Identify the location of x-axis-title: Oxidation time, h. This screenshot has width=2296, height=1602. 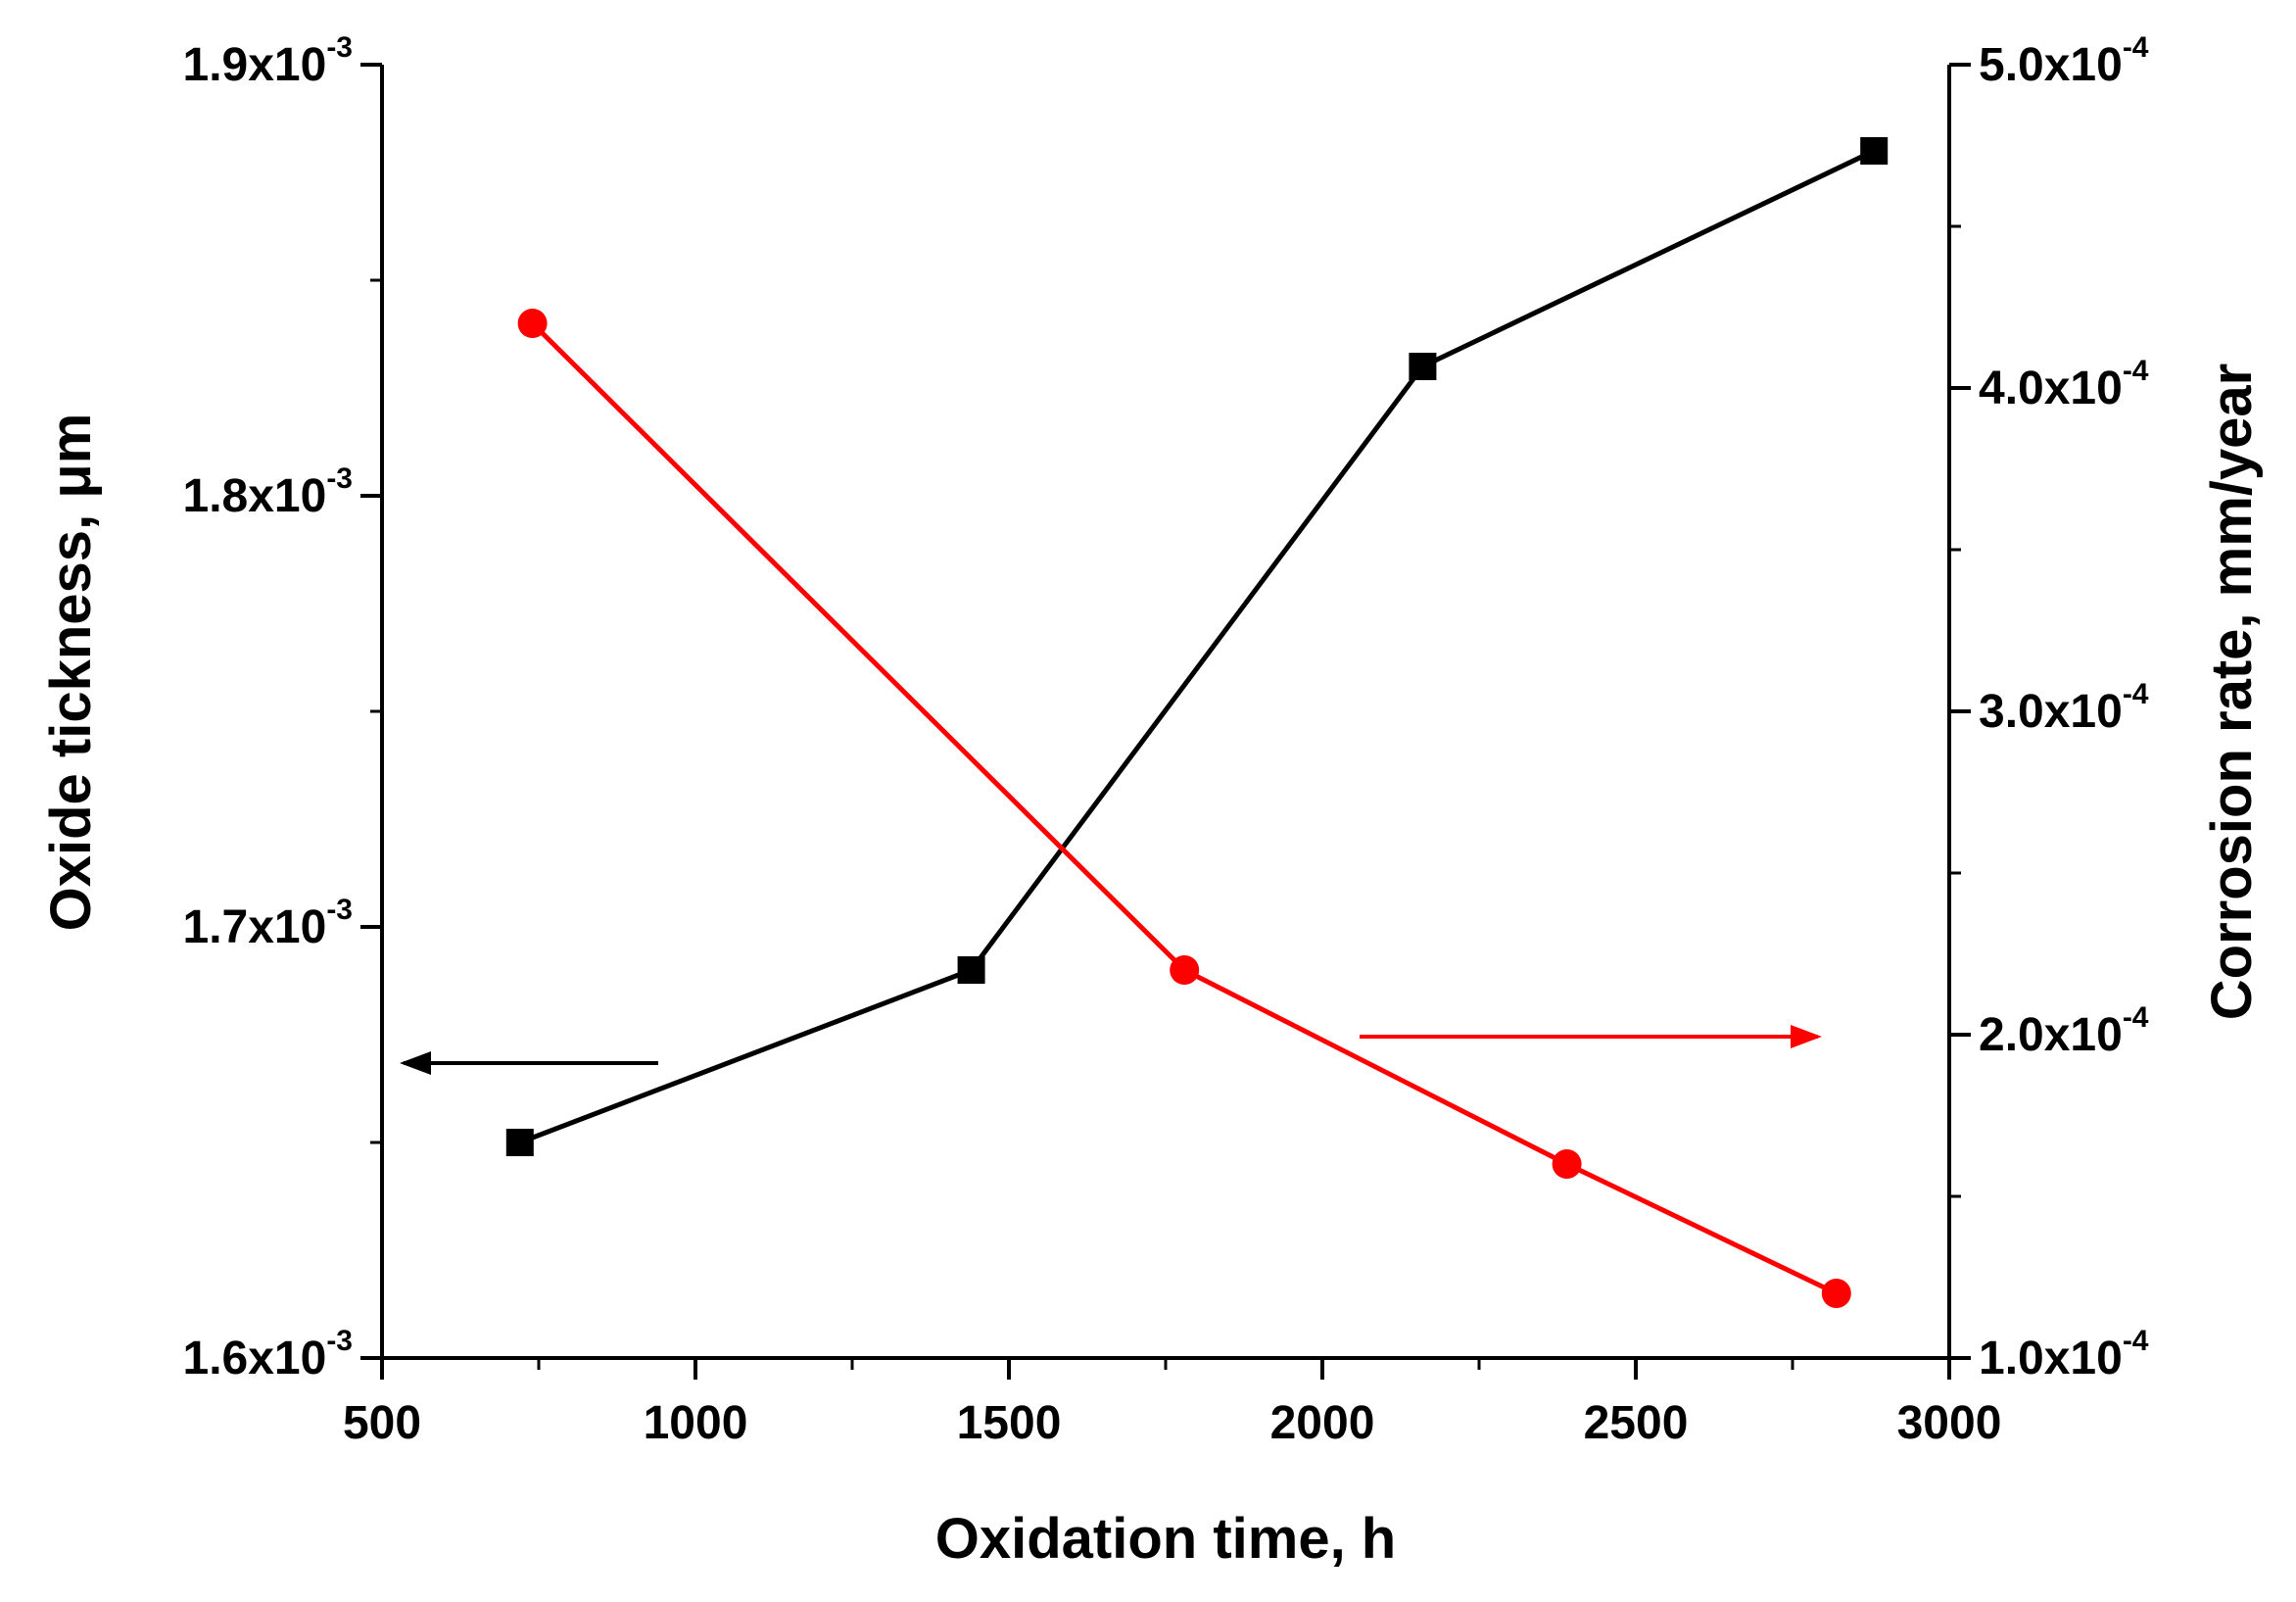
(1166, 1539).